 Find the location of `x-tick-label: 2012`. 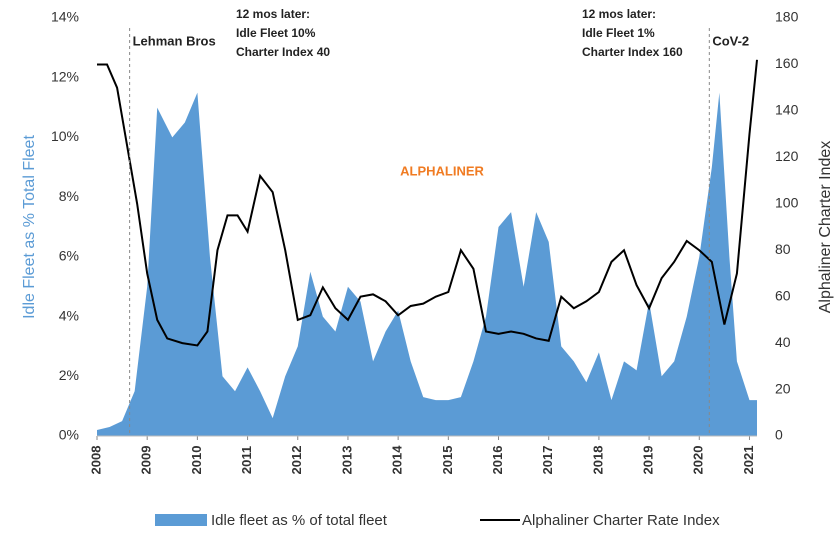

x-tick-label: 2012 is located at coordinates (296, 460).